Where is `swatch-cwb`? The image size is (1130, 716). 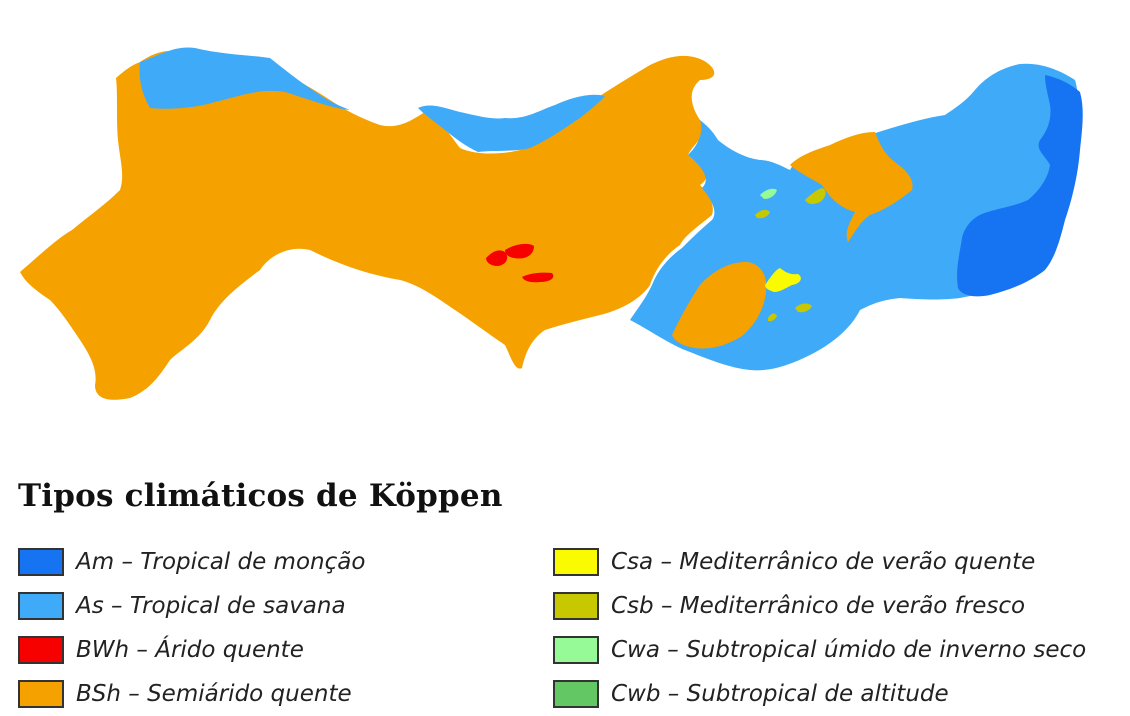 swatch-cwb is located at coordinates (576, 694).